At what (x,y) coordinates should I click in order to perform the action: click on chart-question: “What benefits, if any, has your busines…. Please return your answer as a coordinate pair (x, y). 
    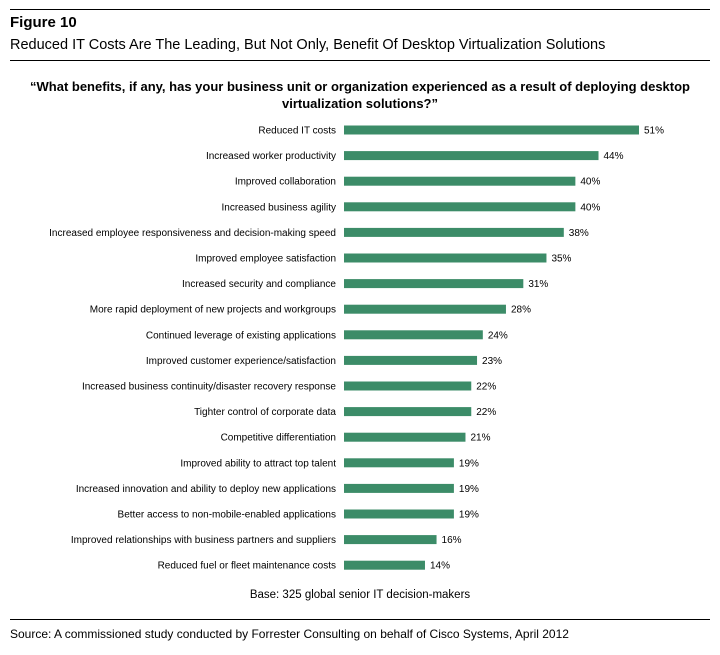
    Looking at the image, I should click on (360, 95).